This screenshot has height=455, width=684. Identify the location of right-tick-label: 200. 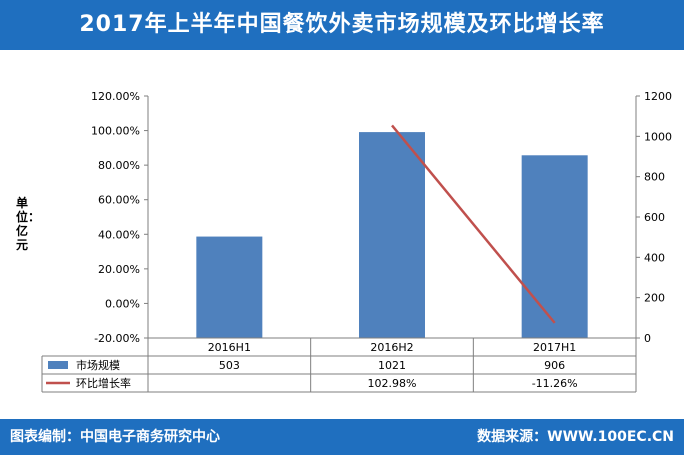
(654, 298).